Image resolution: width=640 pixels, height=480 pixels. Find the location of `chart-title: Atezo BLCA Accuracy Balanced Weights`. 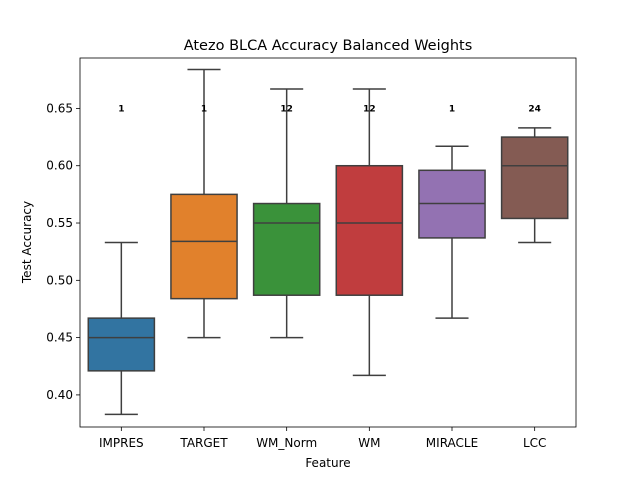

chart-title: Atezo BLCA Accuracy Balanced Weights is located at coordinates (328, 46).